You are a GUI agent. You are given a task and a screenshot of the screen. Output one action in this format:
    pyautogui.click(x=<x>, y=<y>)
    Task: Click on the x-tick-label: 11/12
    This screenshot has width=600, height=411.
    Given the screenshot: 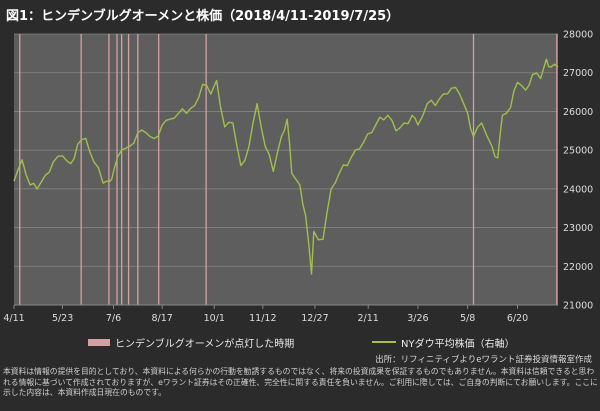 What is the action you would take?
    pyautogui.click(x=262, y=318)
    